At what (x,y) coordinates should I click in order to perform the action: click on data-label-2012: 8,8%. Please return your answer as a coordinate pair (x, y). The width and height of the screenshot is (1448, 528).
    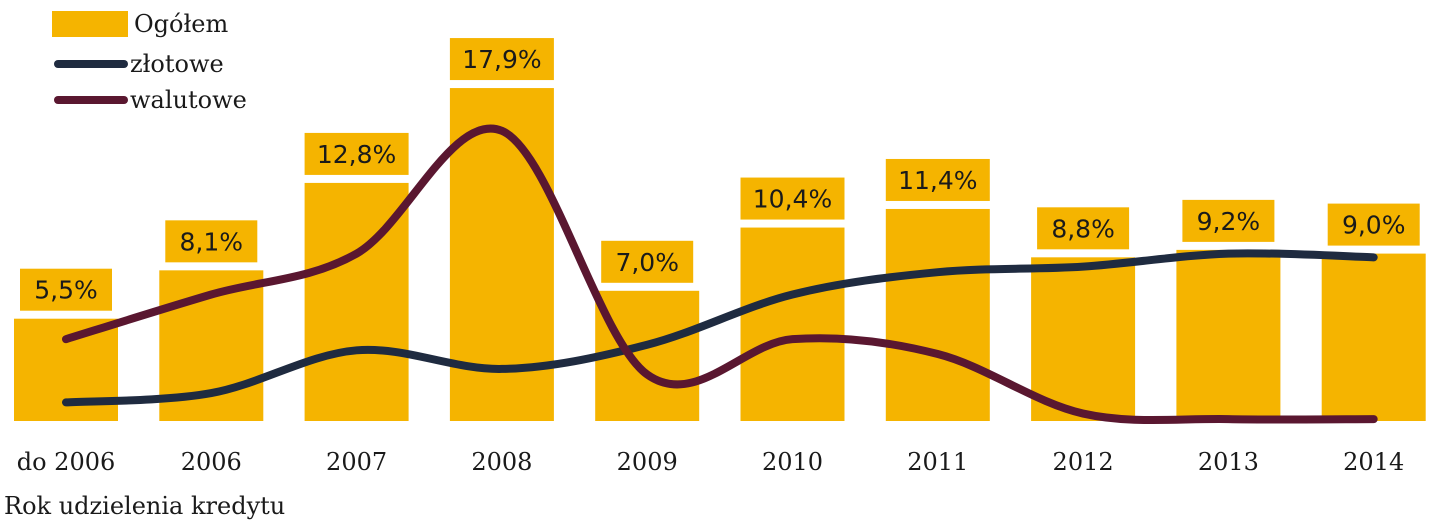
    Looking at the image, I should click on (1083, 228).